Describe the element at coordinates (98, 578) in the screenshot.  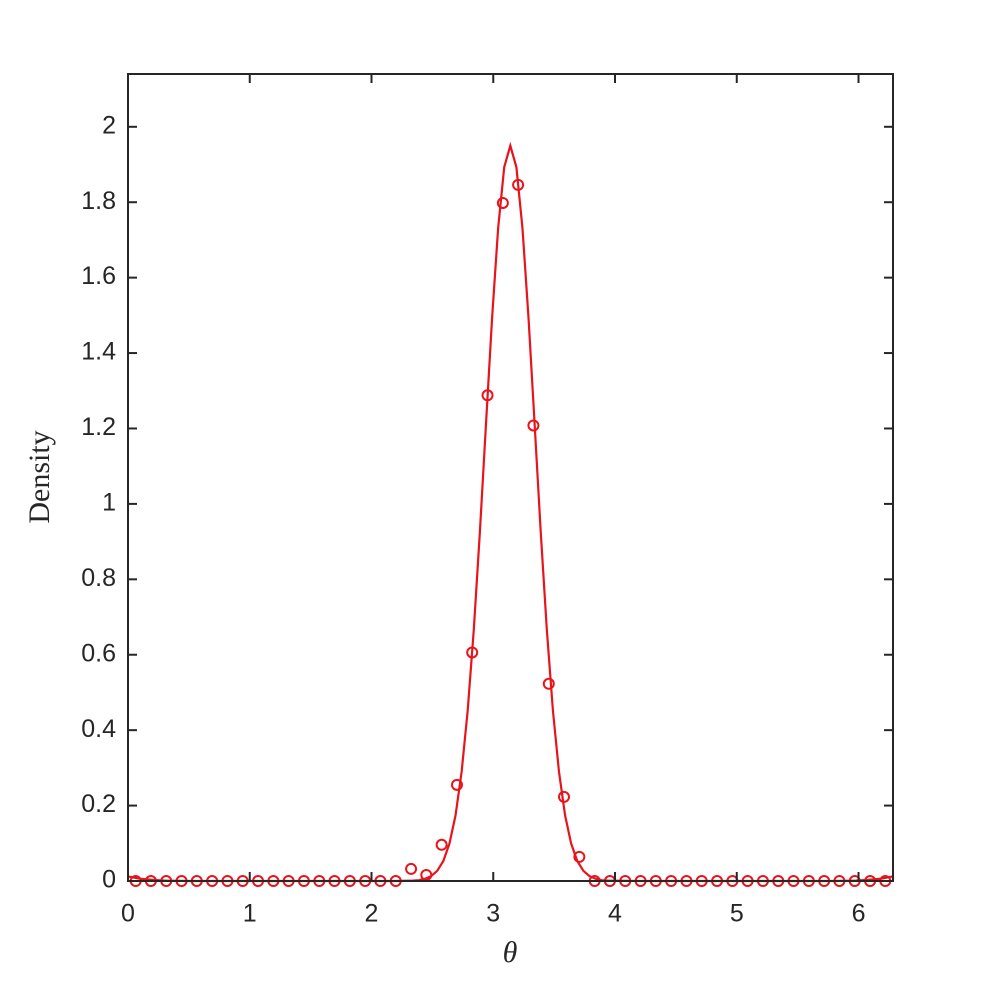
I see `y-tick-label: 0.8` at that location.